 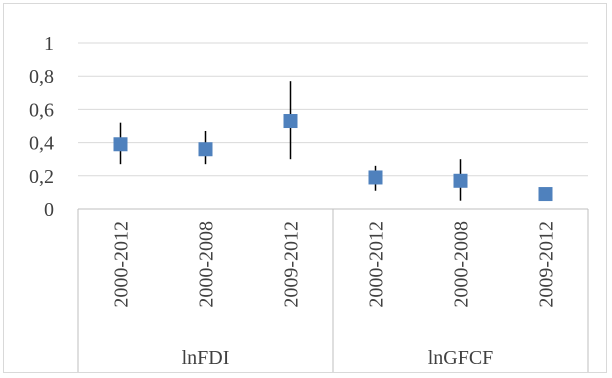 I want to click on y-tick-label: 0,4, so click(x=41, y=144).